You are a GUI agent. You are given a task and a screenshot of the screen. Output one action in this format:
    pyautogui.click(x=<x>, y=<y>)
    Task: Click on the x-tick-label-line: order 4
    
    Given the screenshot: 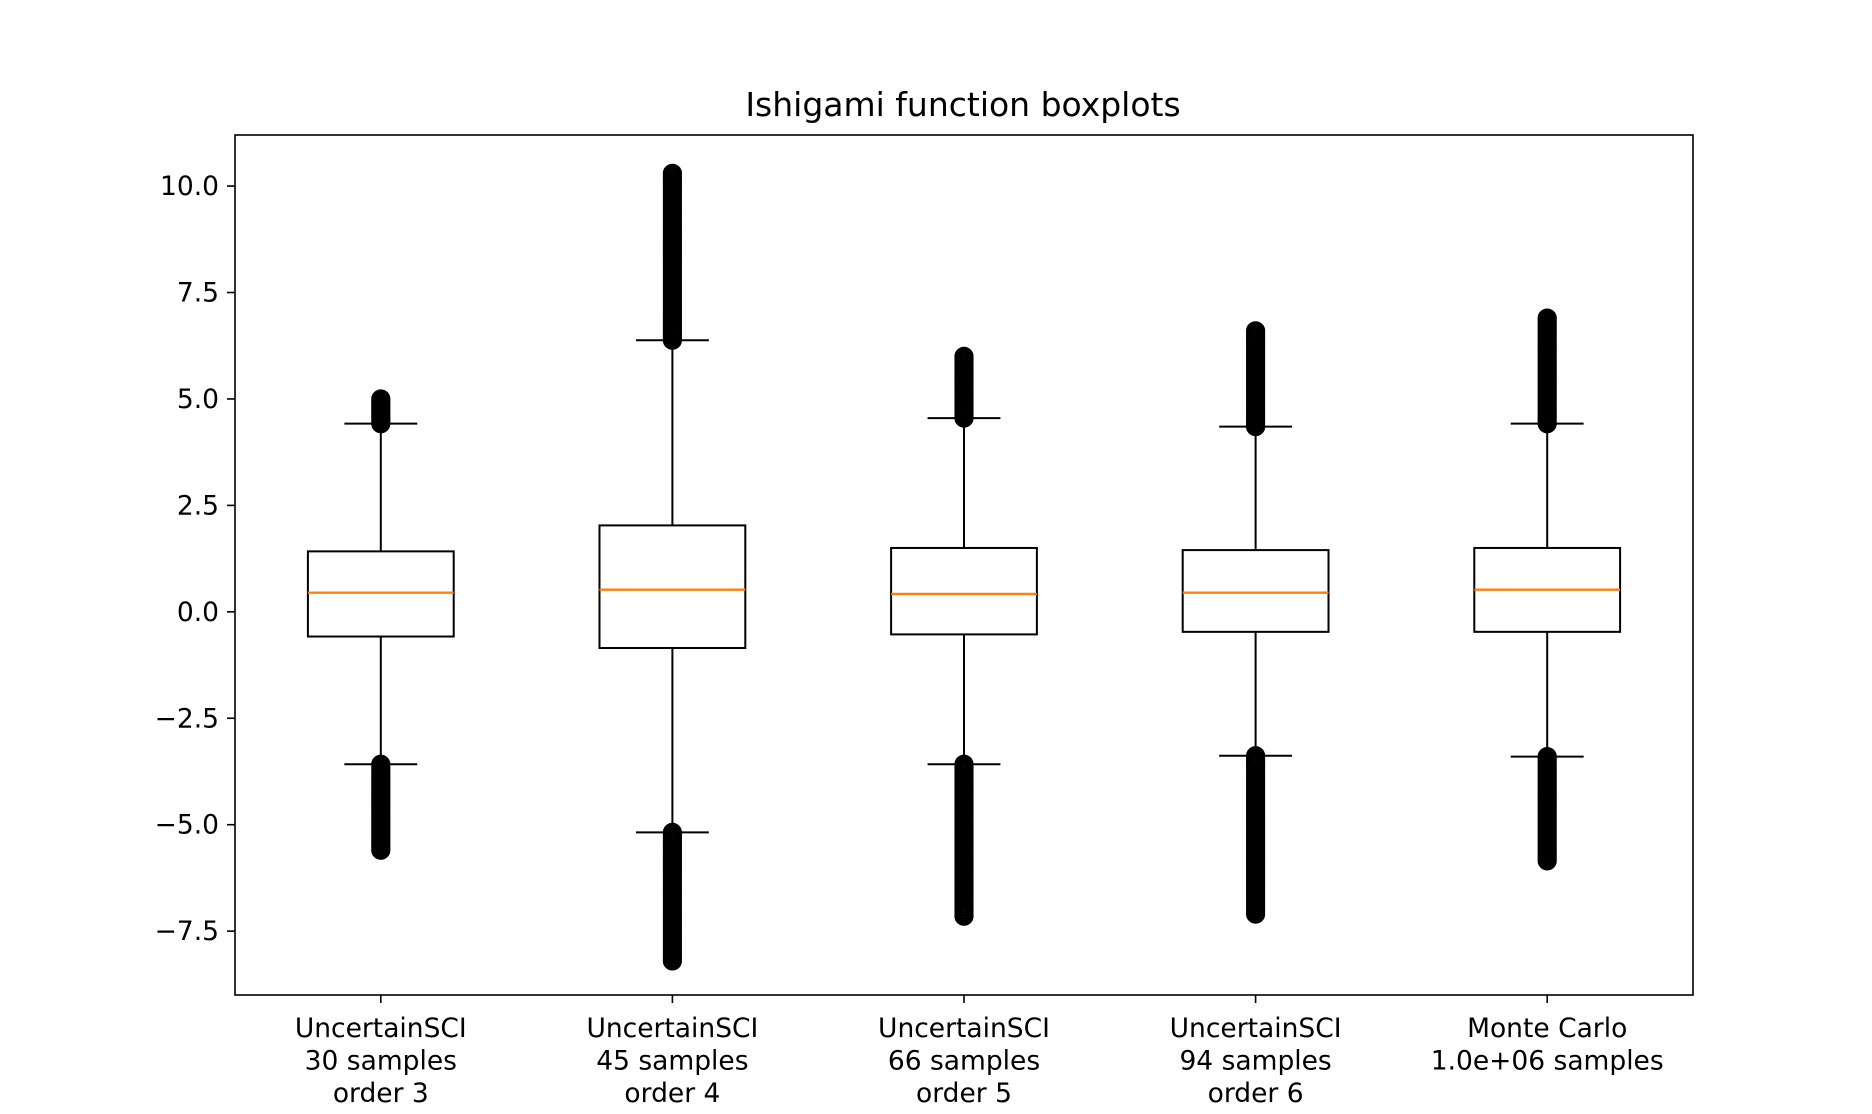 What is the action you would take?
    pyautogui.click(x=672, y=1093)
    